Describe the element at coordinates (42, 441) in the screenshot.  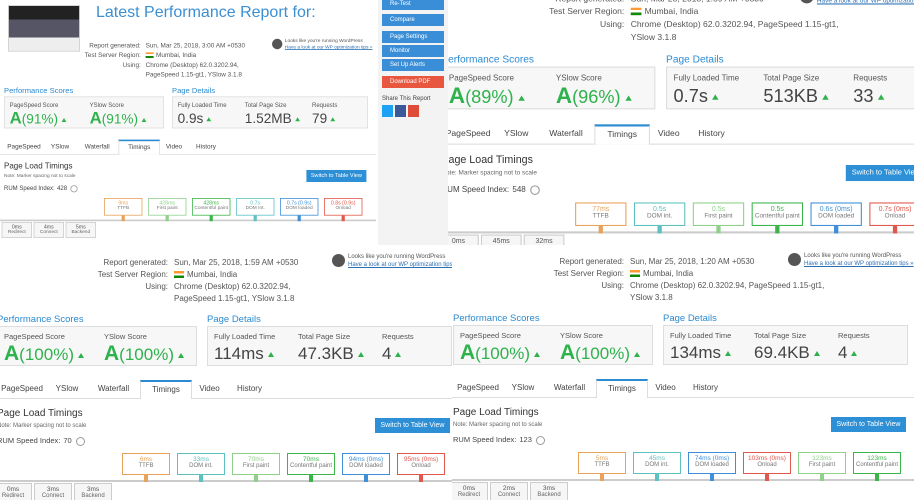
I see `rum-speed-index: RUM Speed Index: 70` at that location.